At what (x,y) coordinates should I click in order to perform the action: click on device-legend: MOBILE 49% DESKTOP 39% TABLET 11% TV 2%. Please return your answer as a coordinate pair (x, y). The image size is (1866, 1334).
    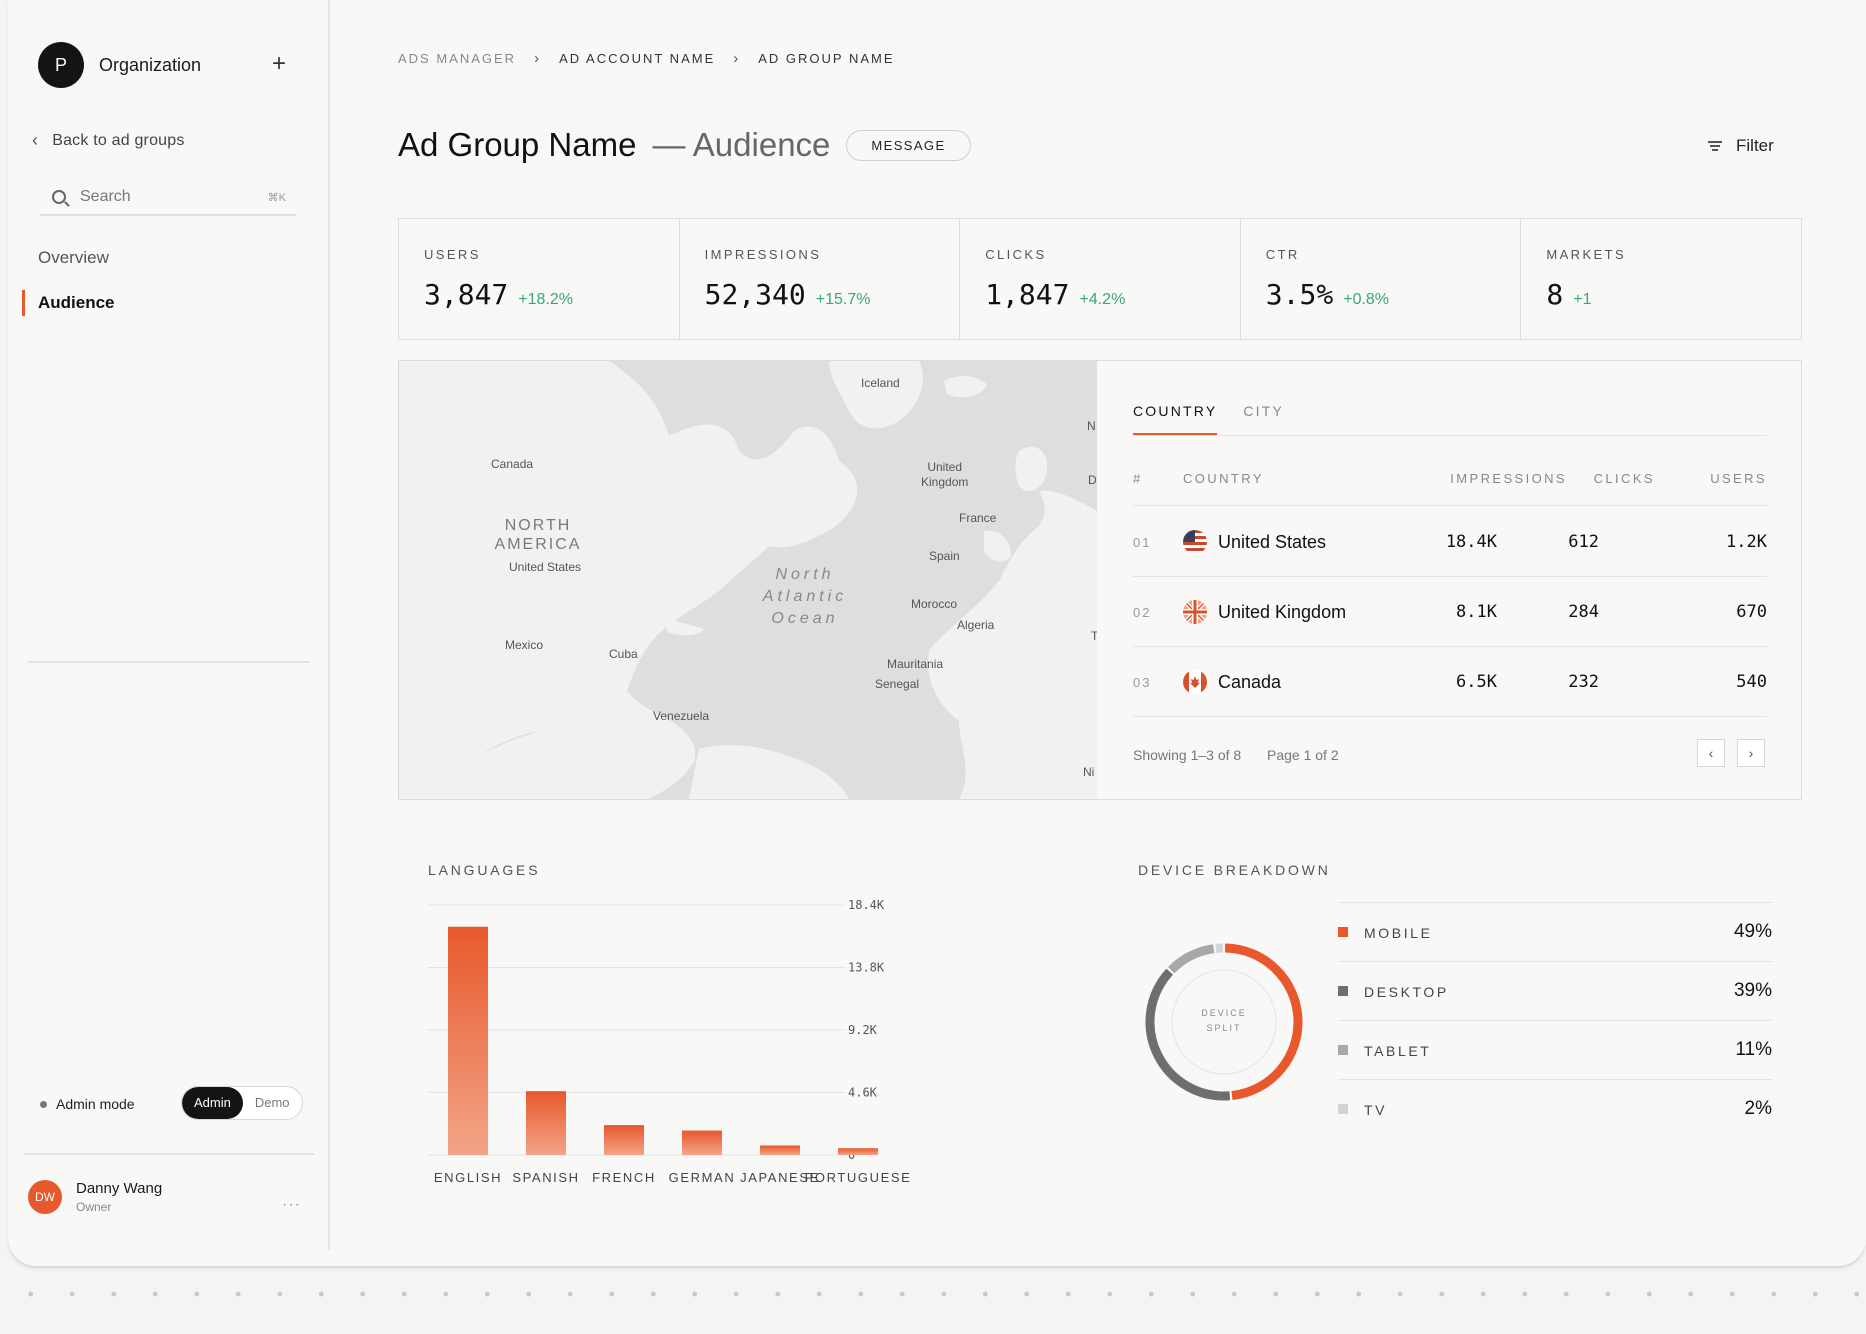
    Looking at the image, I should click on (1555, 1020).